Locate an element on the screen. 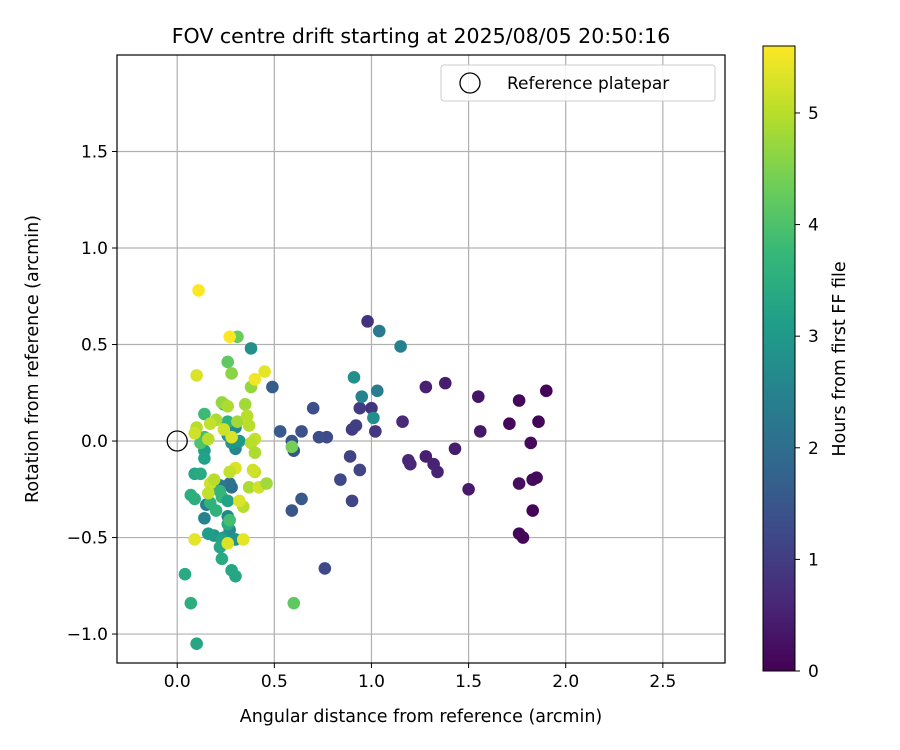 The image size is (900, 750). x-tick-label: 0.5 is located at coordinates (274, 682).